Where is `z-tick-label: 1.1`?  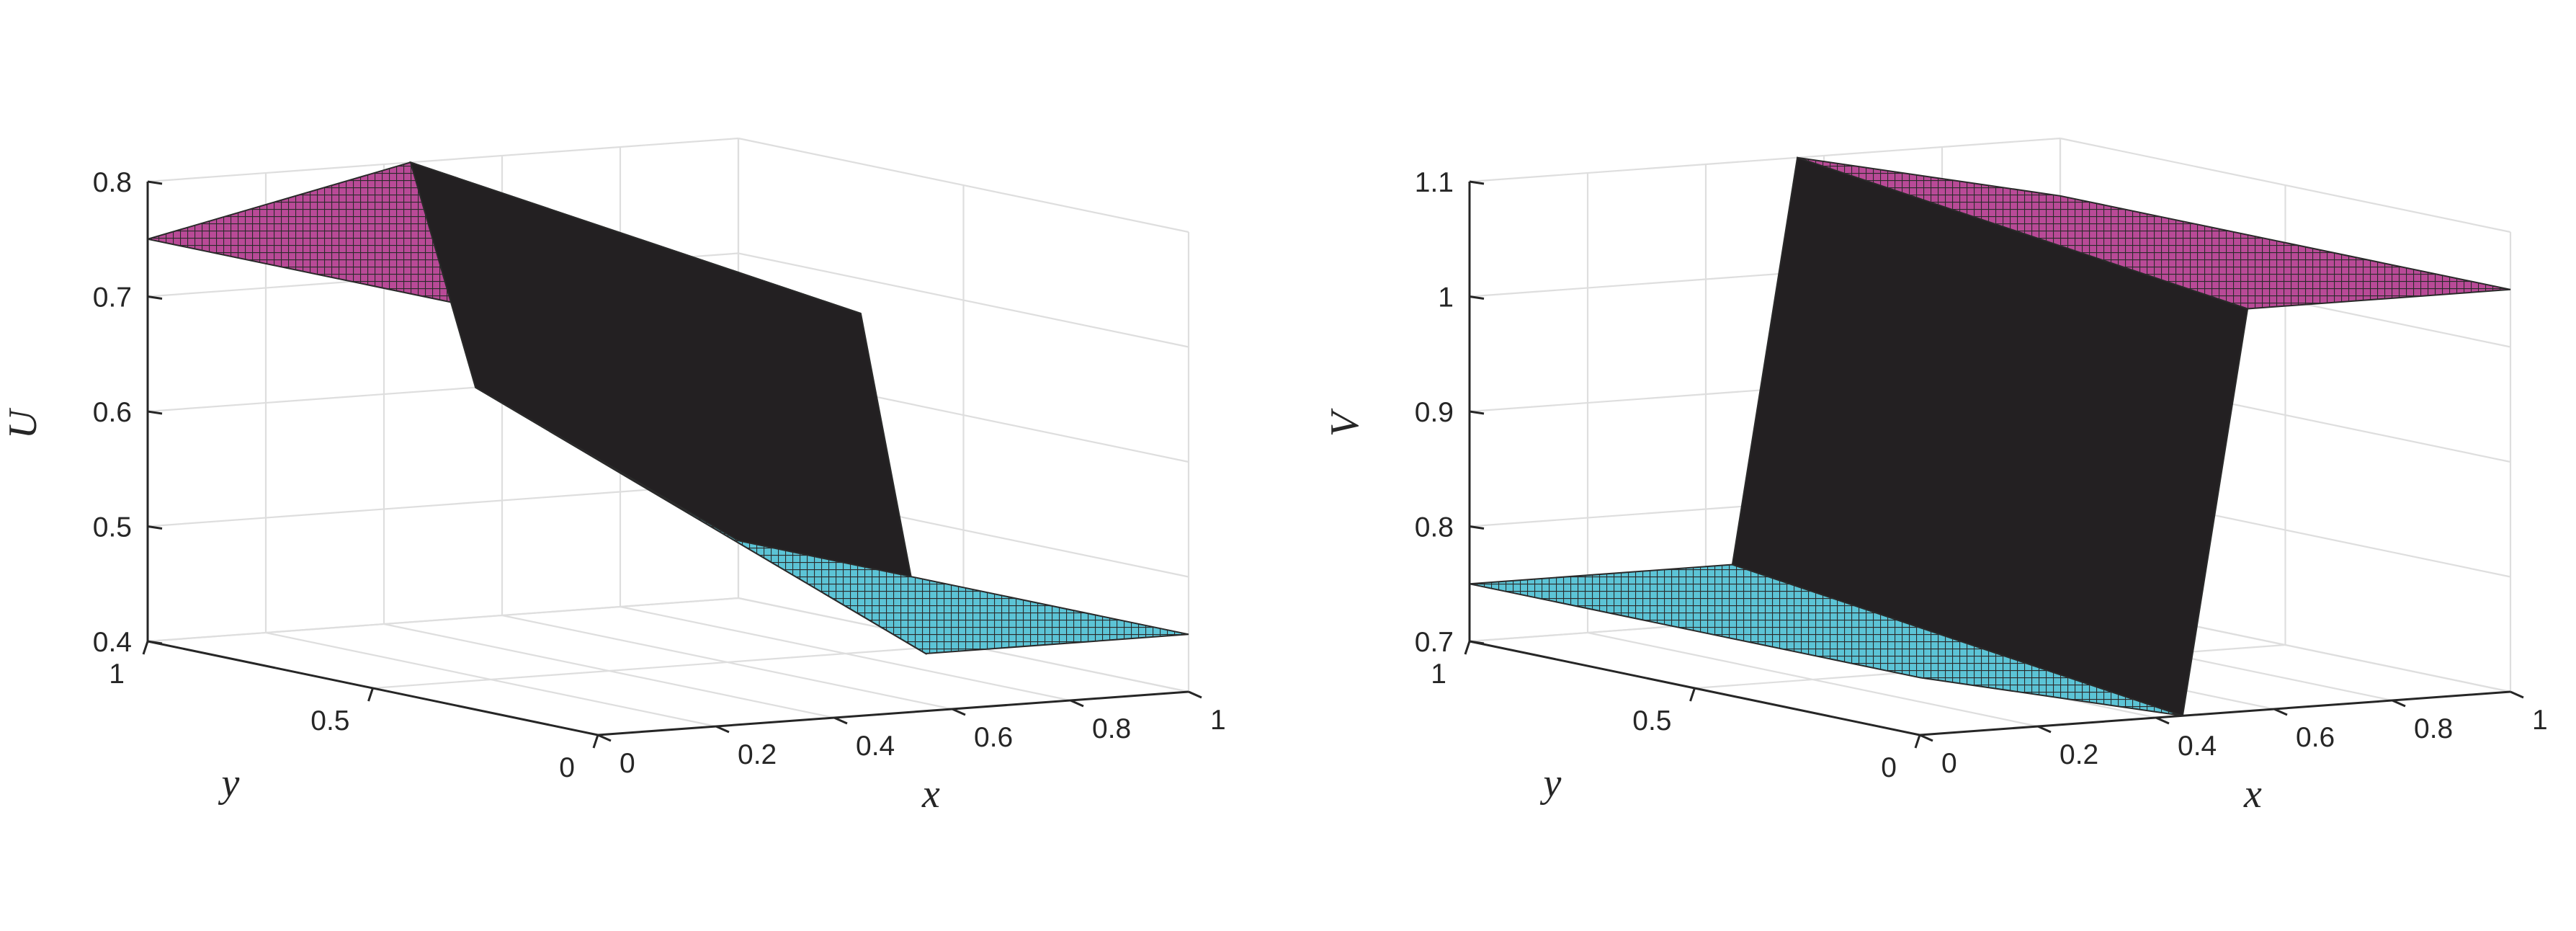
z-tick-label: 1.1 is located at coordinates (1434, 182).